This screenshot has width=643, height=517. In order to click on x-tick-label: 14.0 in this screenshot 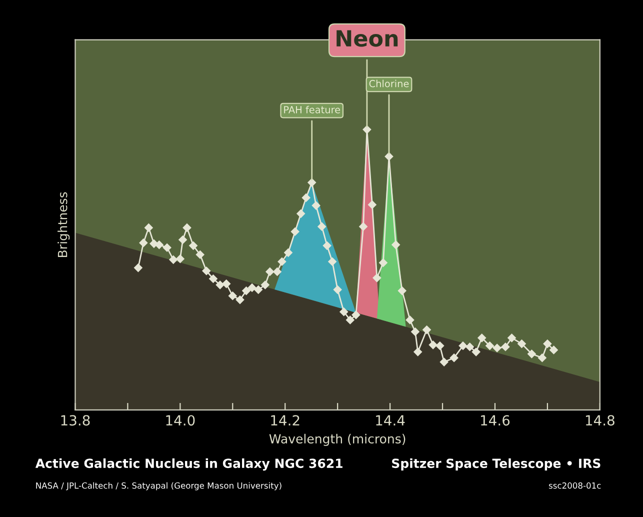, I will do `click(180, 420)`.